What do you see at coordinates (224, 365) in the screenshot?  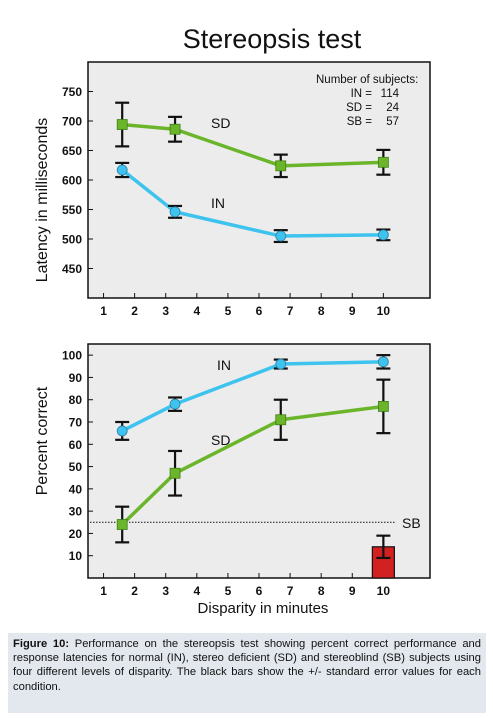 I see `accuracy-series-label-in: IN` at bounding box center [224, 365].